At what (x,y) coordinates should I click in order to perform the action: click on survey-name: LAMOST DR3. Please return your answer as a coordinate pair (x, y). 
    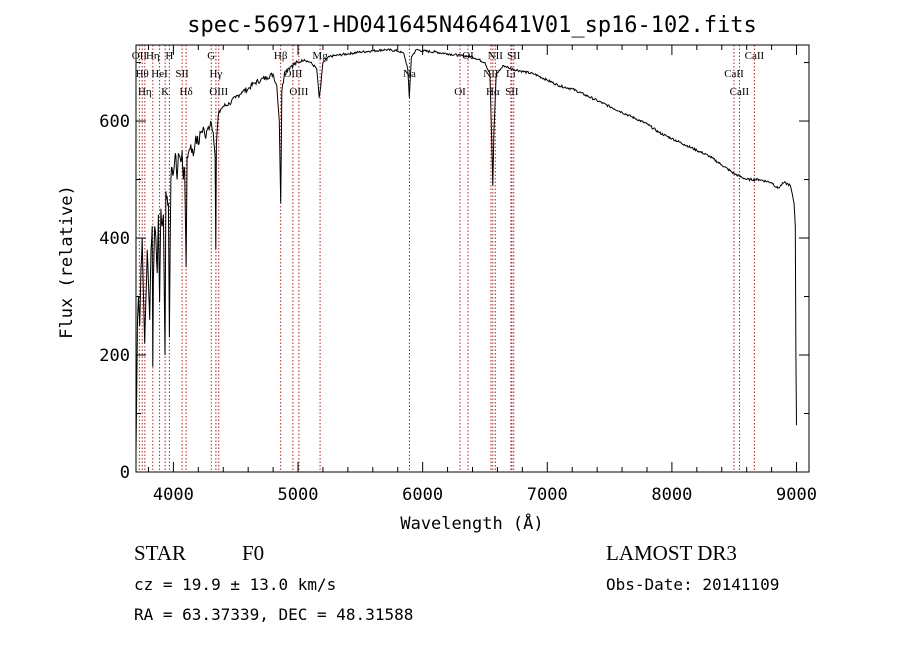
    Looking at the image, I should click on (671, 553).